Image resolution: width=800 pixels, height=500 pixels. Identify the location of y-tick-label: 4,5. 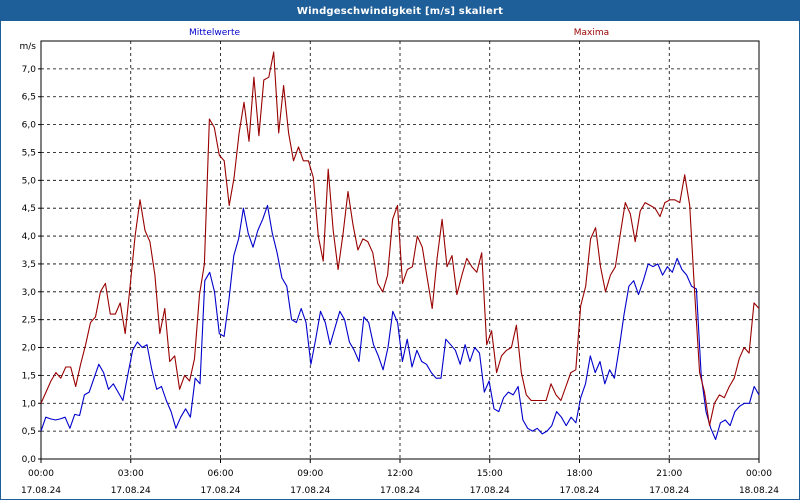
(29, 209).